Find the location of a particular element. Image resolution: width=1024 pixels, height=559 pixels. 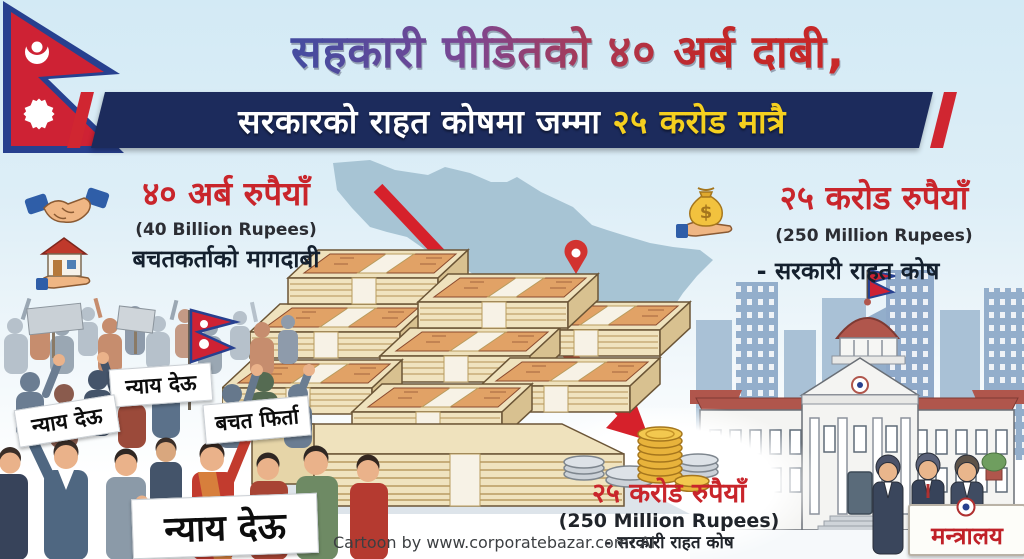

ministry-emblem-icon is located at coordinates (966, 507).